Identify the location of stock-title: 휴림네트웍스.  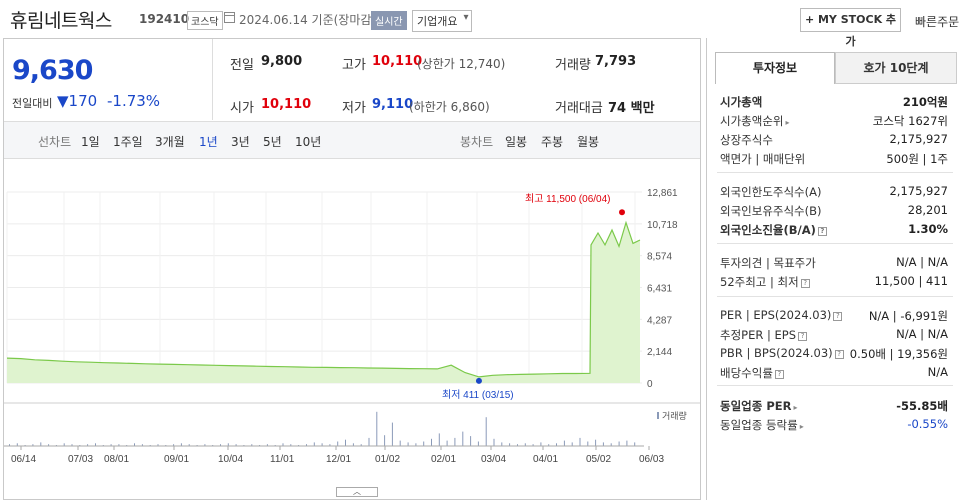
(61, 21).